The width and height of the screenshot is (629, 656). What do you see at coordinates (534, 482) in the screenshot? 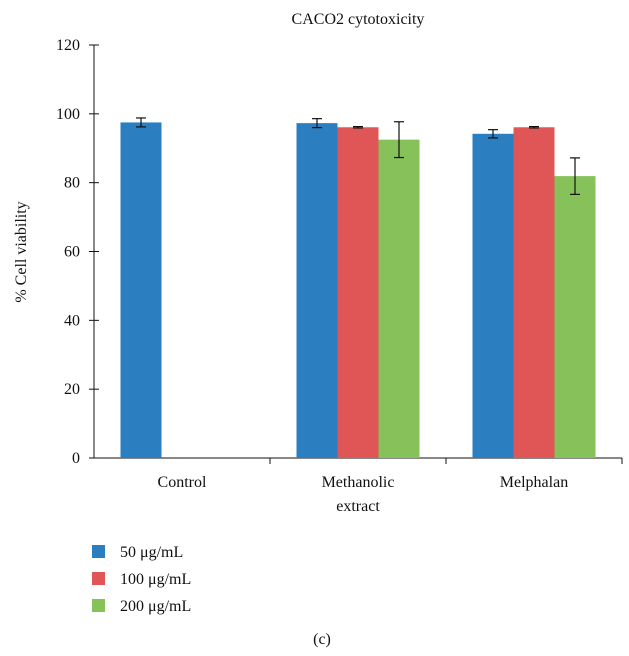
I see `x-tick-label: Melphalan` at bounding box center [534, 482].